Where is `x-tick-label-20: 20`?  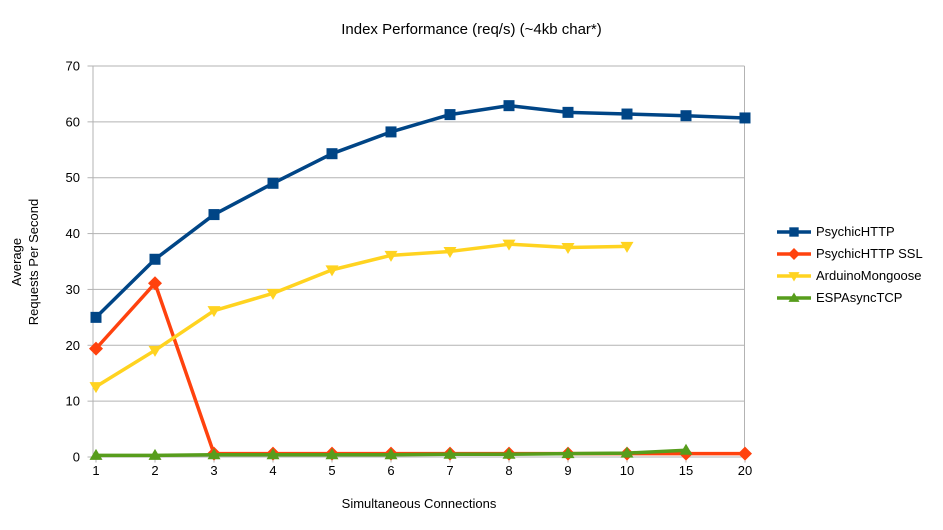 x-tick-label-20: 20 is located at coordinates (745, 470).